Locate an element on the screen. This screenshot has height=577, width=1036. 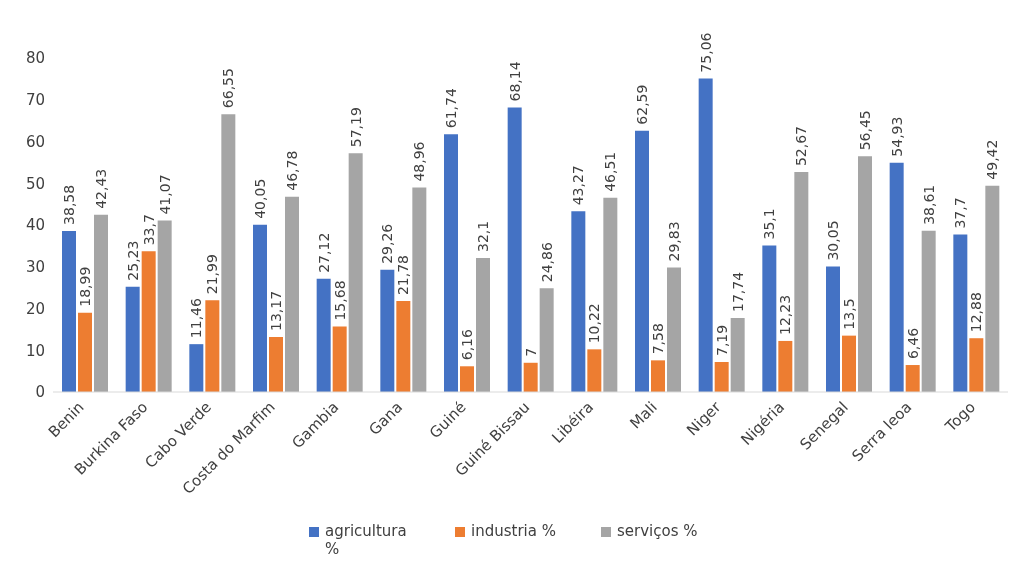
y-tick-label: 10 is located at coordinates (35, 350).